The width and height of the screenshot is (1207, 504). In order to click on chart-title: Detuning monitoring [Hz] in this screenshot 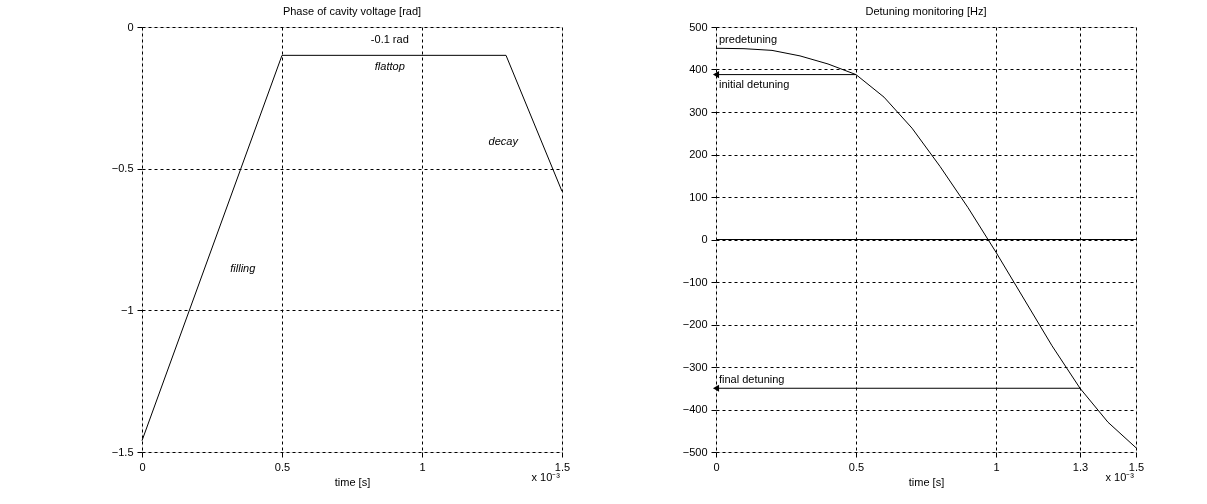, I will do `click(926, 11)`.